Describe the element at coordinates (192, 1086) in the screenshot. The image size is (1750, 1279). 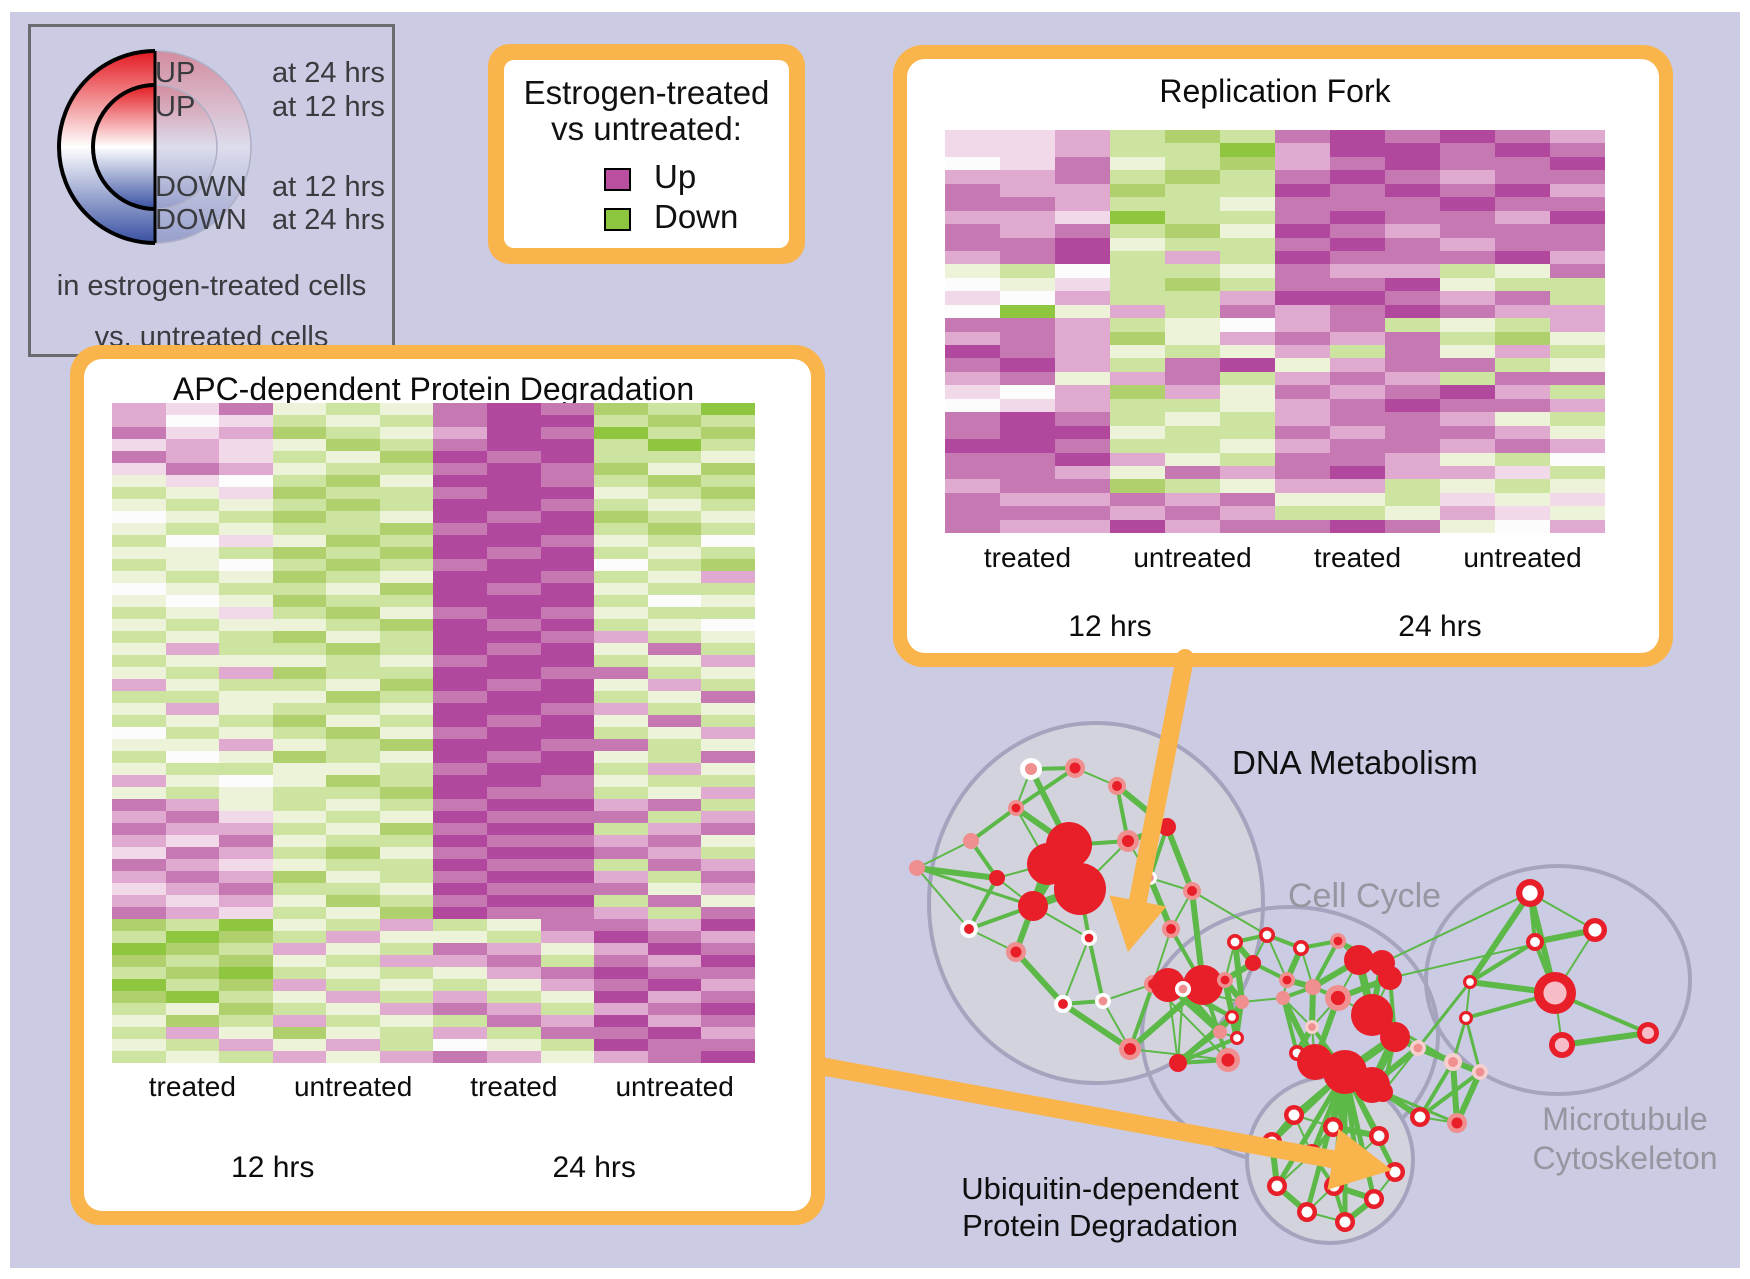
I see `apc-group-treated-12: treated` at that location.